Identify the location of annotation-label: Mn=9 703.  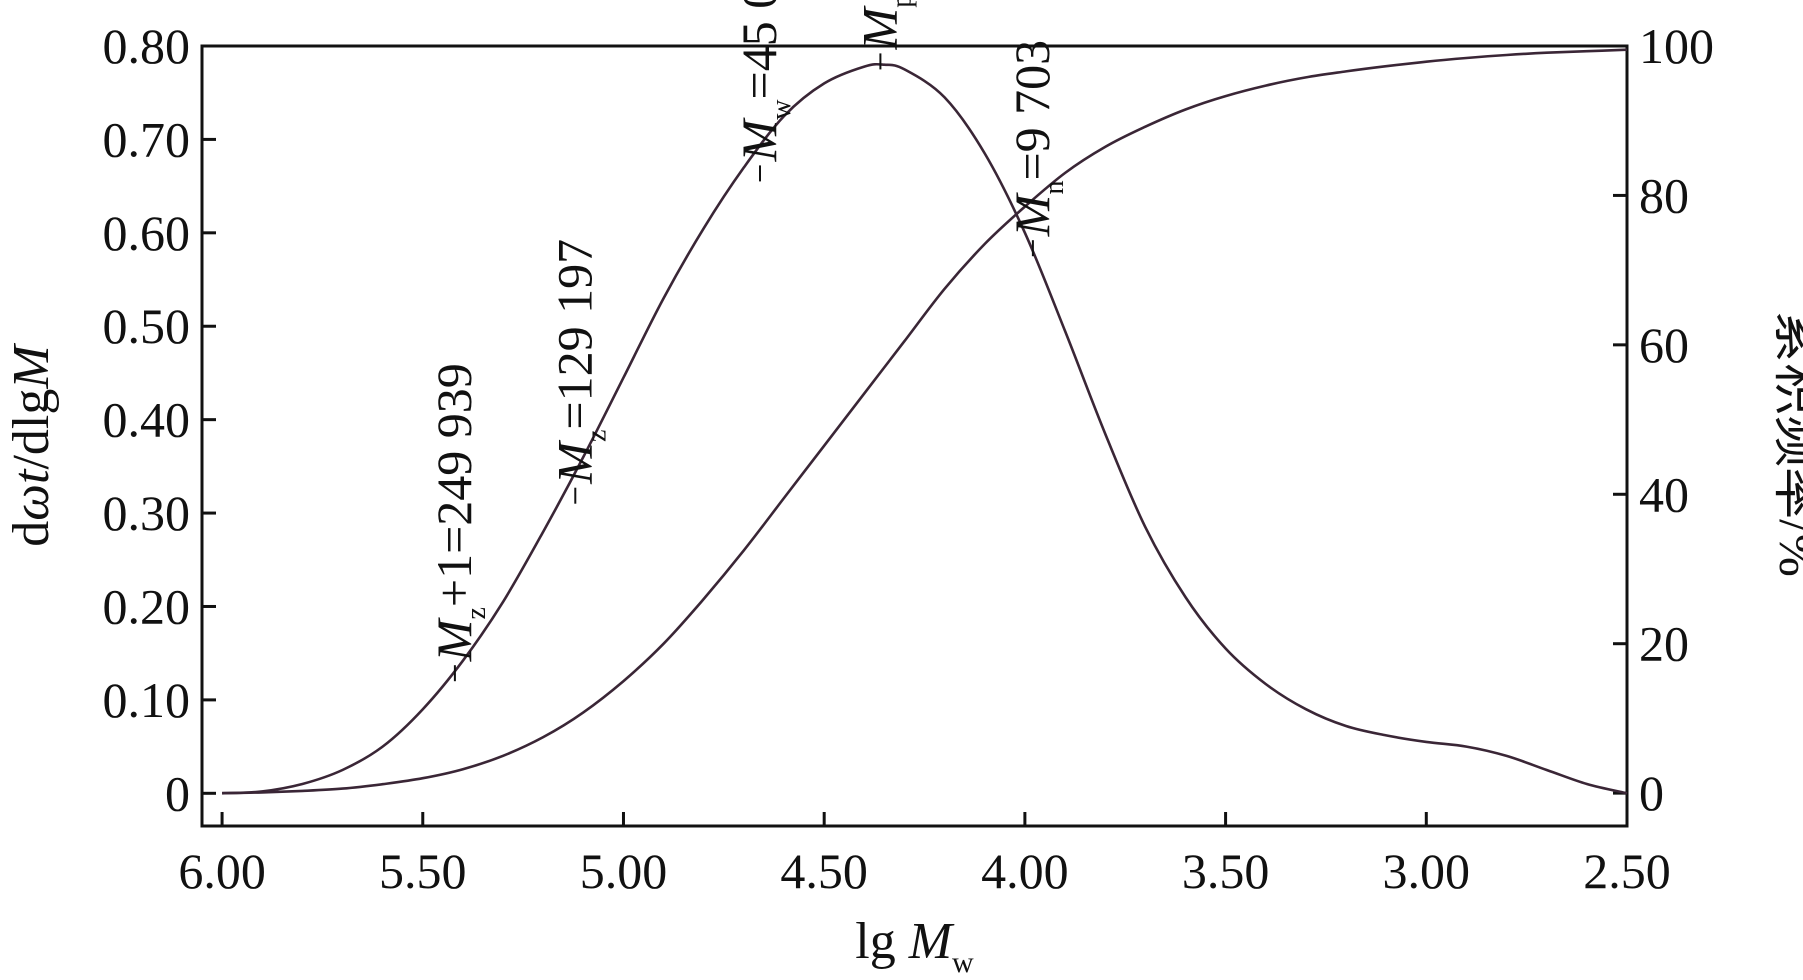
(1037, 148).